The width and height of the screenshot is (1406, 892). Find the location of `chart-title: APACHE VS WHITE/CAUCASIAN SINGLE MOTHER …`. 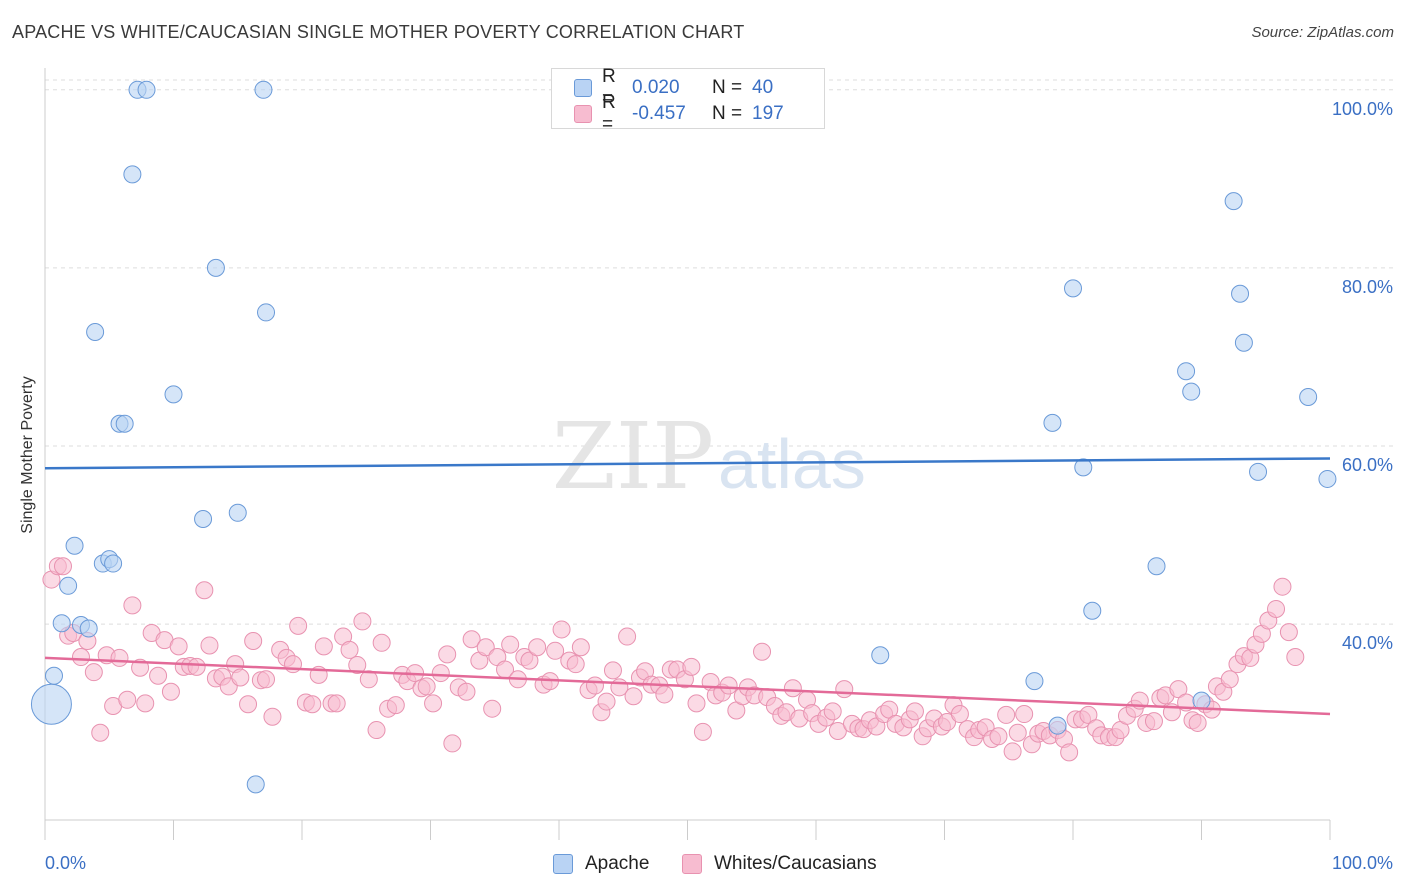

chart-title: APACHE VS WHITE/CAUCASIAN SINGLE MOTHER … is located at coordinates (378, 32).